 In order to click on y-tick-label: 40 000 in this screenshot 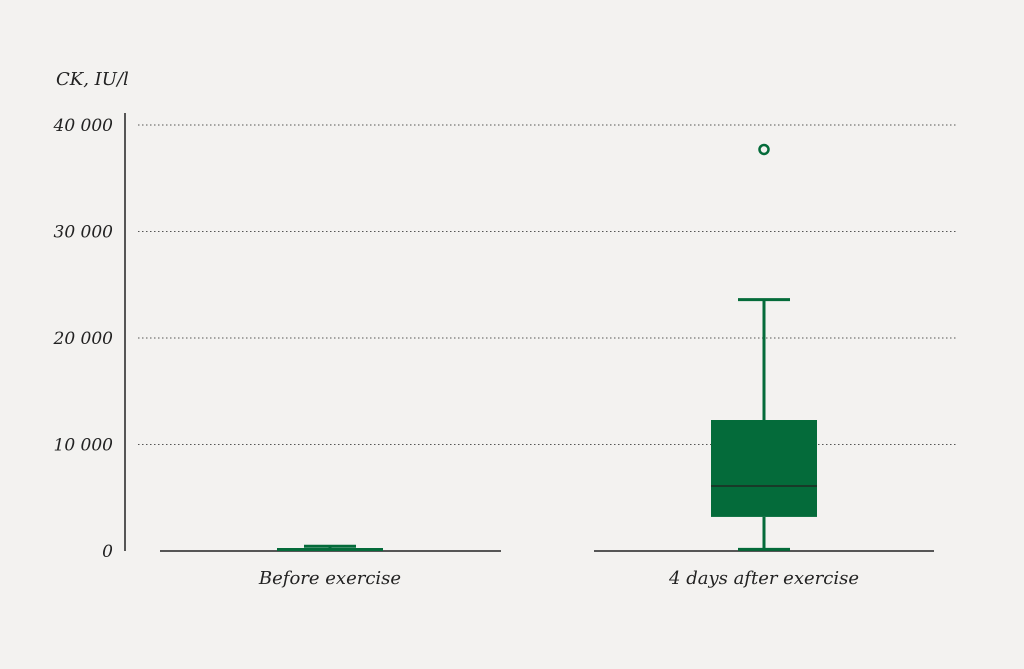, I will do `click(83, 126)`.